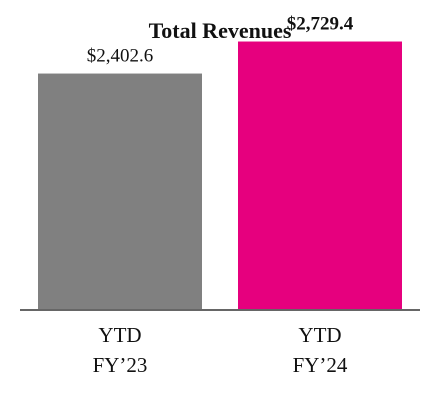 This screenshot has width=440, height=400. What do you see at coordinates (320, 24) in the screenshot?
I see `data-label-2: $2,729.4` at bounding box center [320, 24].